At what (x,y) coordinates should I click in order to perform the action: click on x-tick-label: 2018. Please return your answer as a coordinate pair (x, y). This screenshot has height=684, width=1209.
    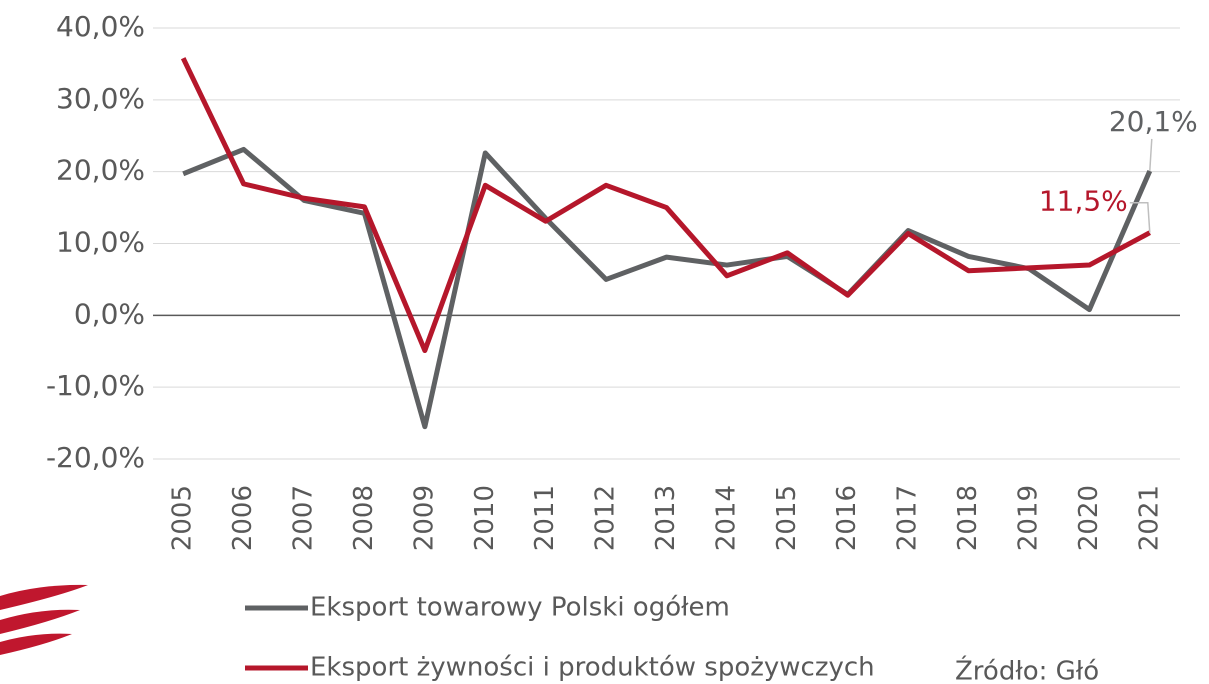
    Looking at the image, I should click on (968, 518).